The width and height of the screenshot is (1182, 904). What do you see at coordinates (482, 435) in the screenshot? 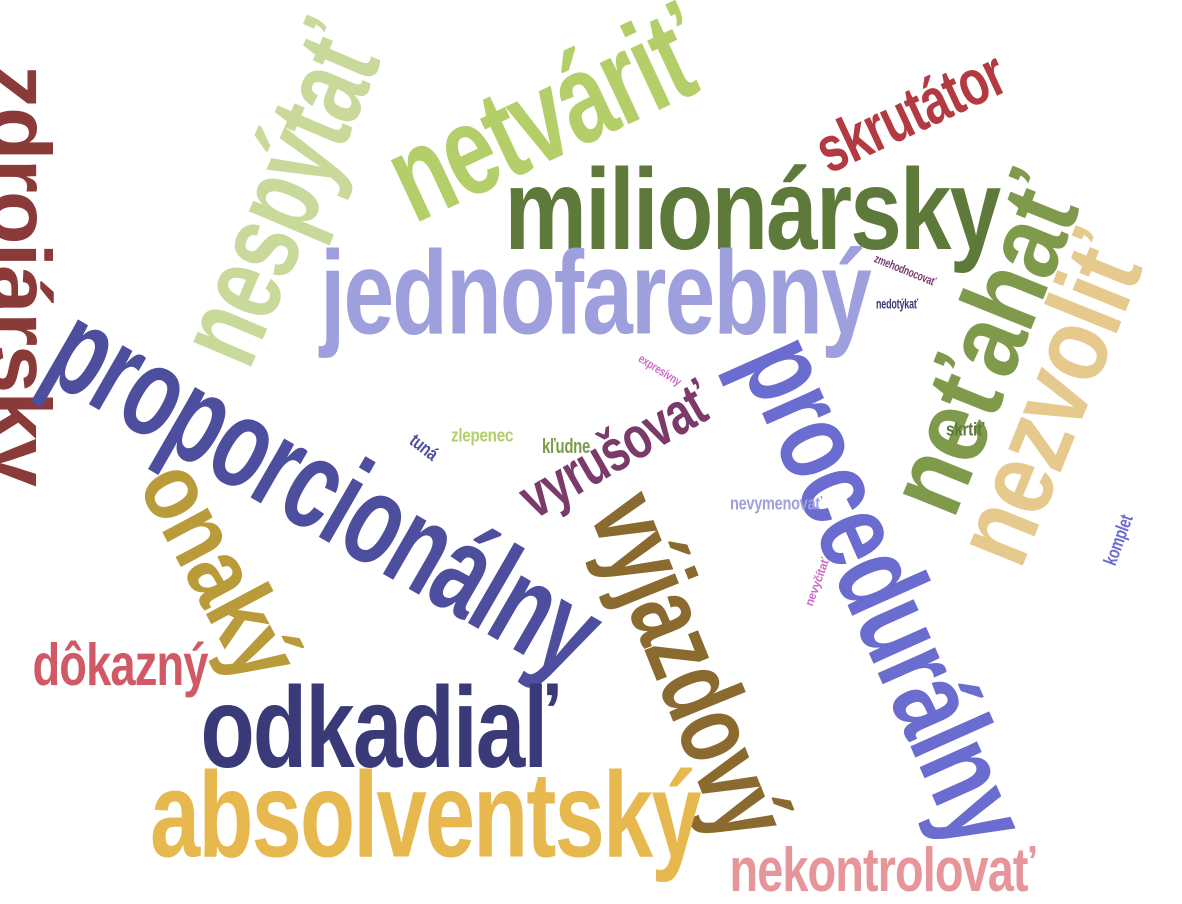
I see `word-zlepenec: zlepenec` at bounding box center [482, 435].